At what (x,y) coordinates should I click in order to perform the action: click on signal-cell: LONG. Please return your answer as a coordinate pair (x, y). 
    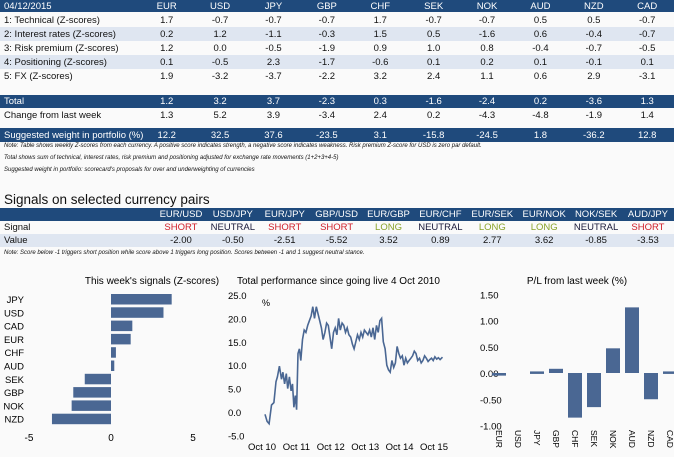
    Looking at the image, I should click on (544, 227).